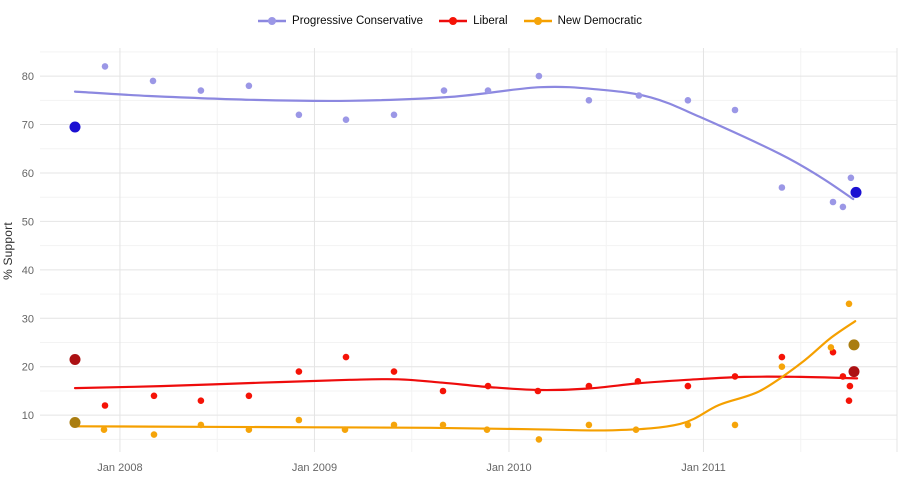  I want to click on legend-key-icon-progressive-conservative, so click(272, 21).